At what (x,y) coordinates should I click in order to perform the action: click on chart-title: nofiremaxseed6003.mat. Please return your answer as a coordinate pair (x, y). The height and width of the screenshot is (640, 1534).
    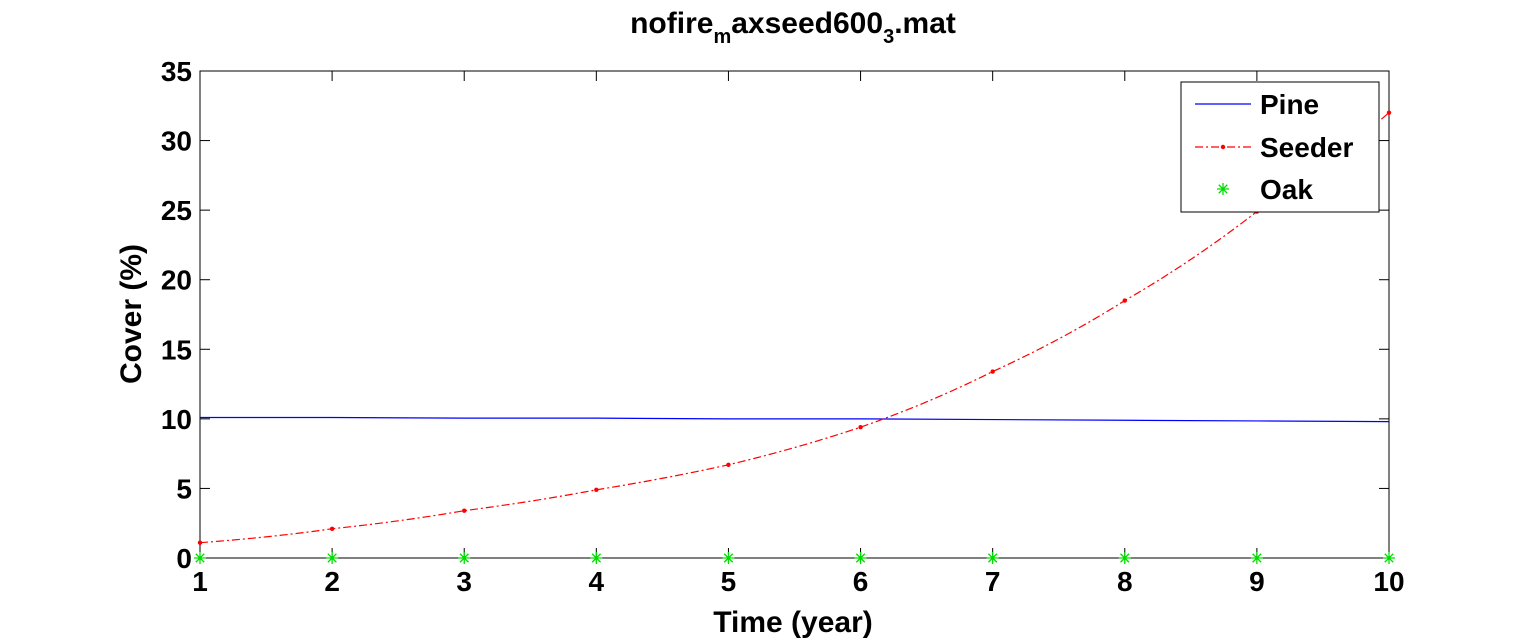
    Looking at the image, I should click on (793, 27).